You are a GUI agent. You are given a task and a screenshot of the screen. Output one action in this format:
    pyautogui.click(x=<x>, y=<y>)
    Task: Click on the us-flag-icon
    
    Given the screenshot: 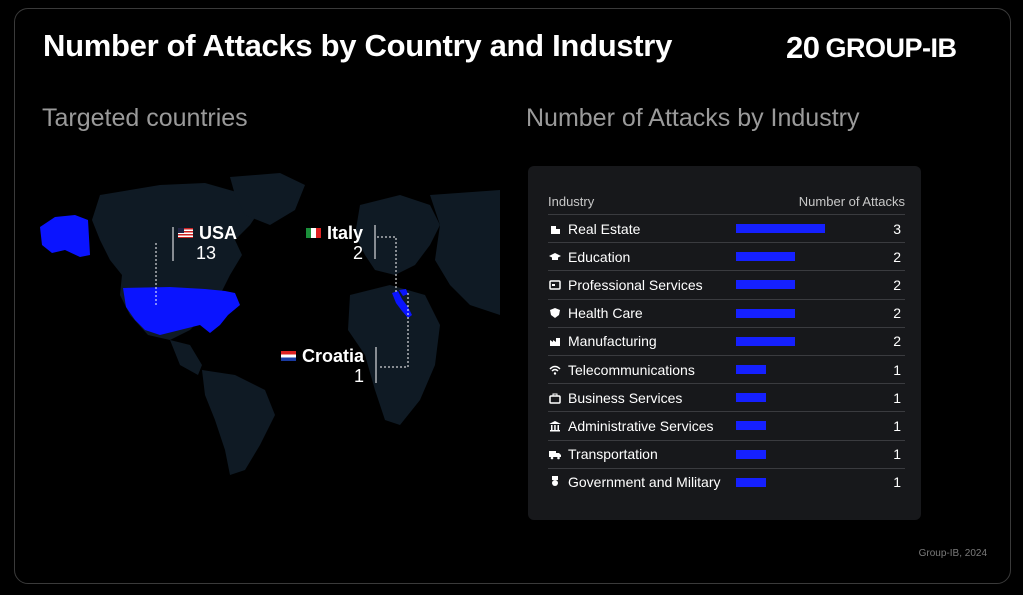 What is the action you would take?
    pyautogui.click(x=185, y=233)
    